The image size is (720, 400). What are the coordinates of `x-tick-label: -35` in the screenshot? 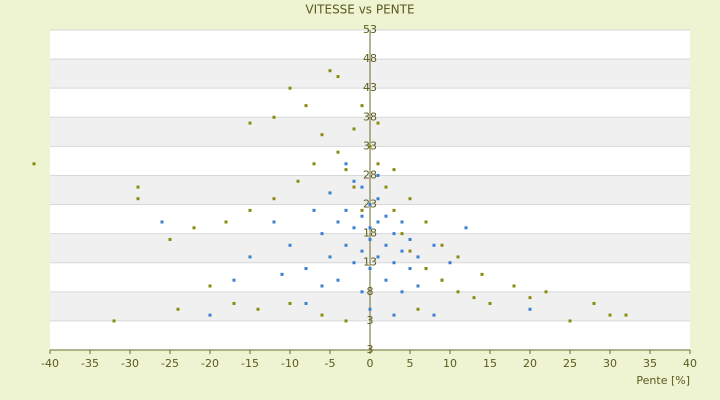 It's located at (90, 363).